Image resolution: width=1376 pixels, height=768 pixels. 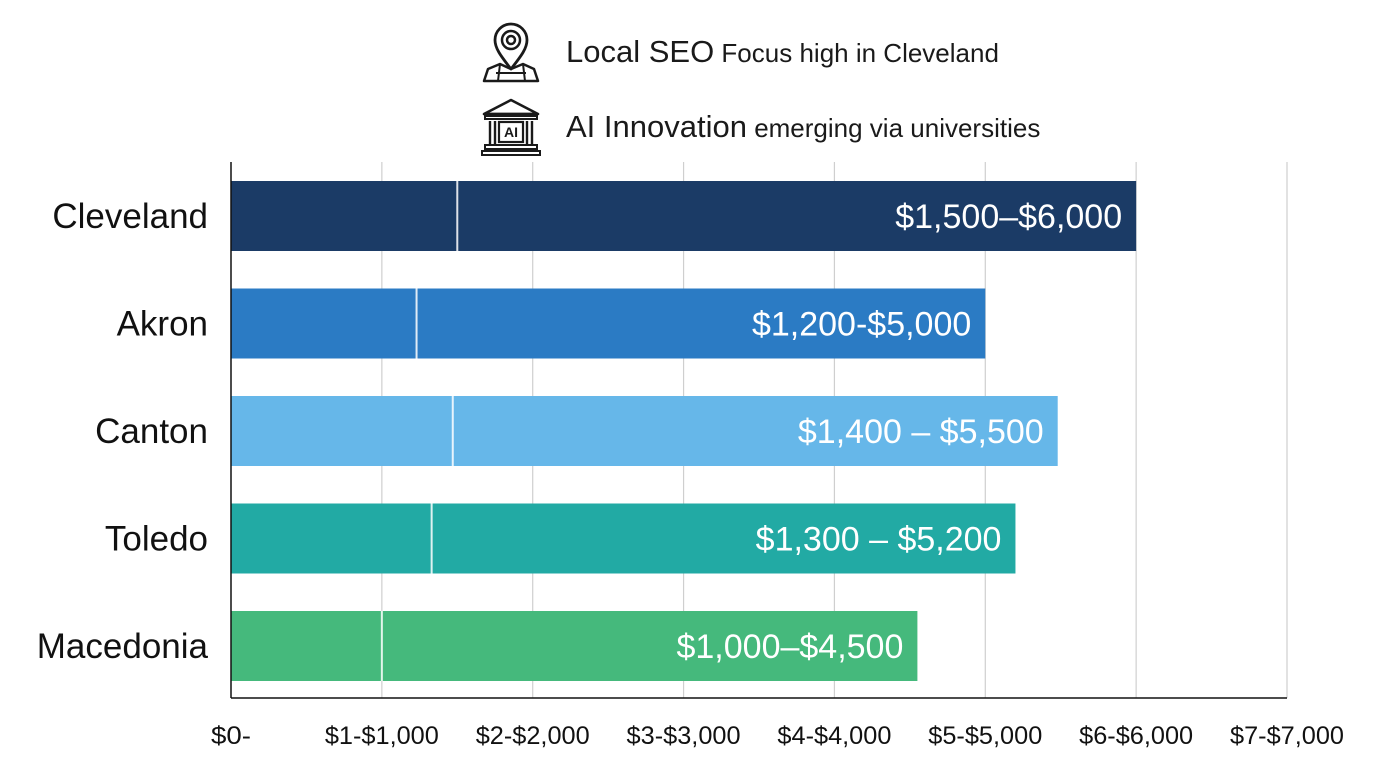 I want to click on legend-local-seo-rest: Focus high in Cleveland, so click(x=856, y=53).